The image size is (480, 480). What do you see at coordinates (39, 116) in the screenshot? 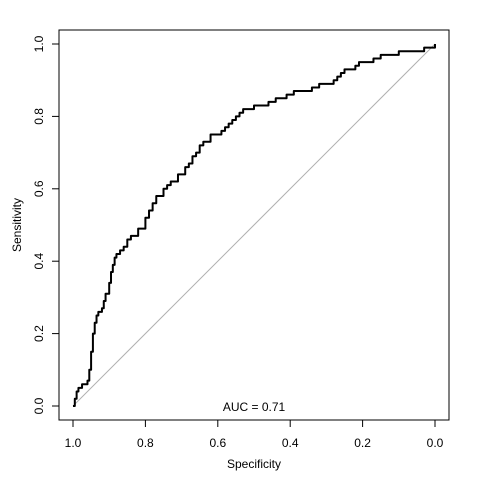
I see `y-tick-label: 0.8` at bounding box center [39, 116].